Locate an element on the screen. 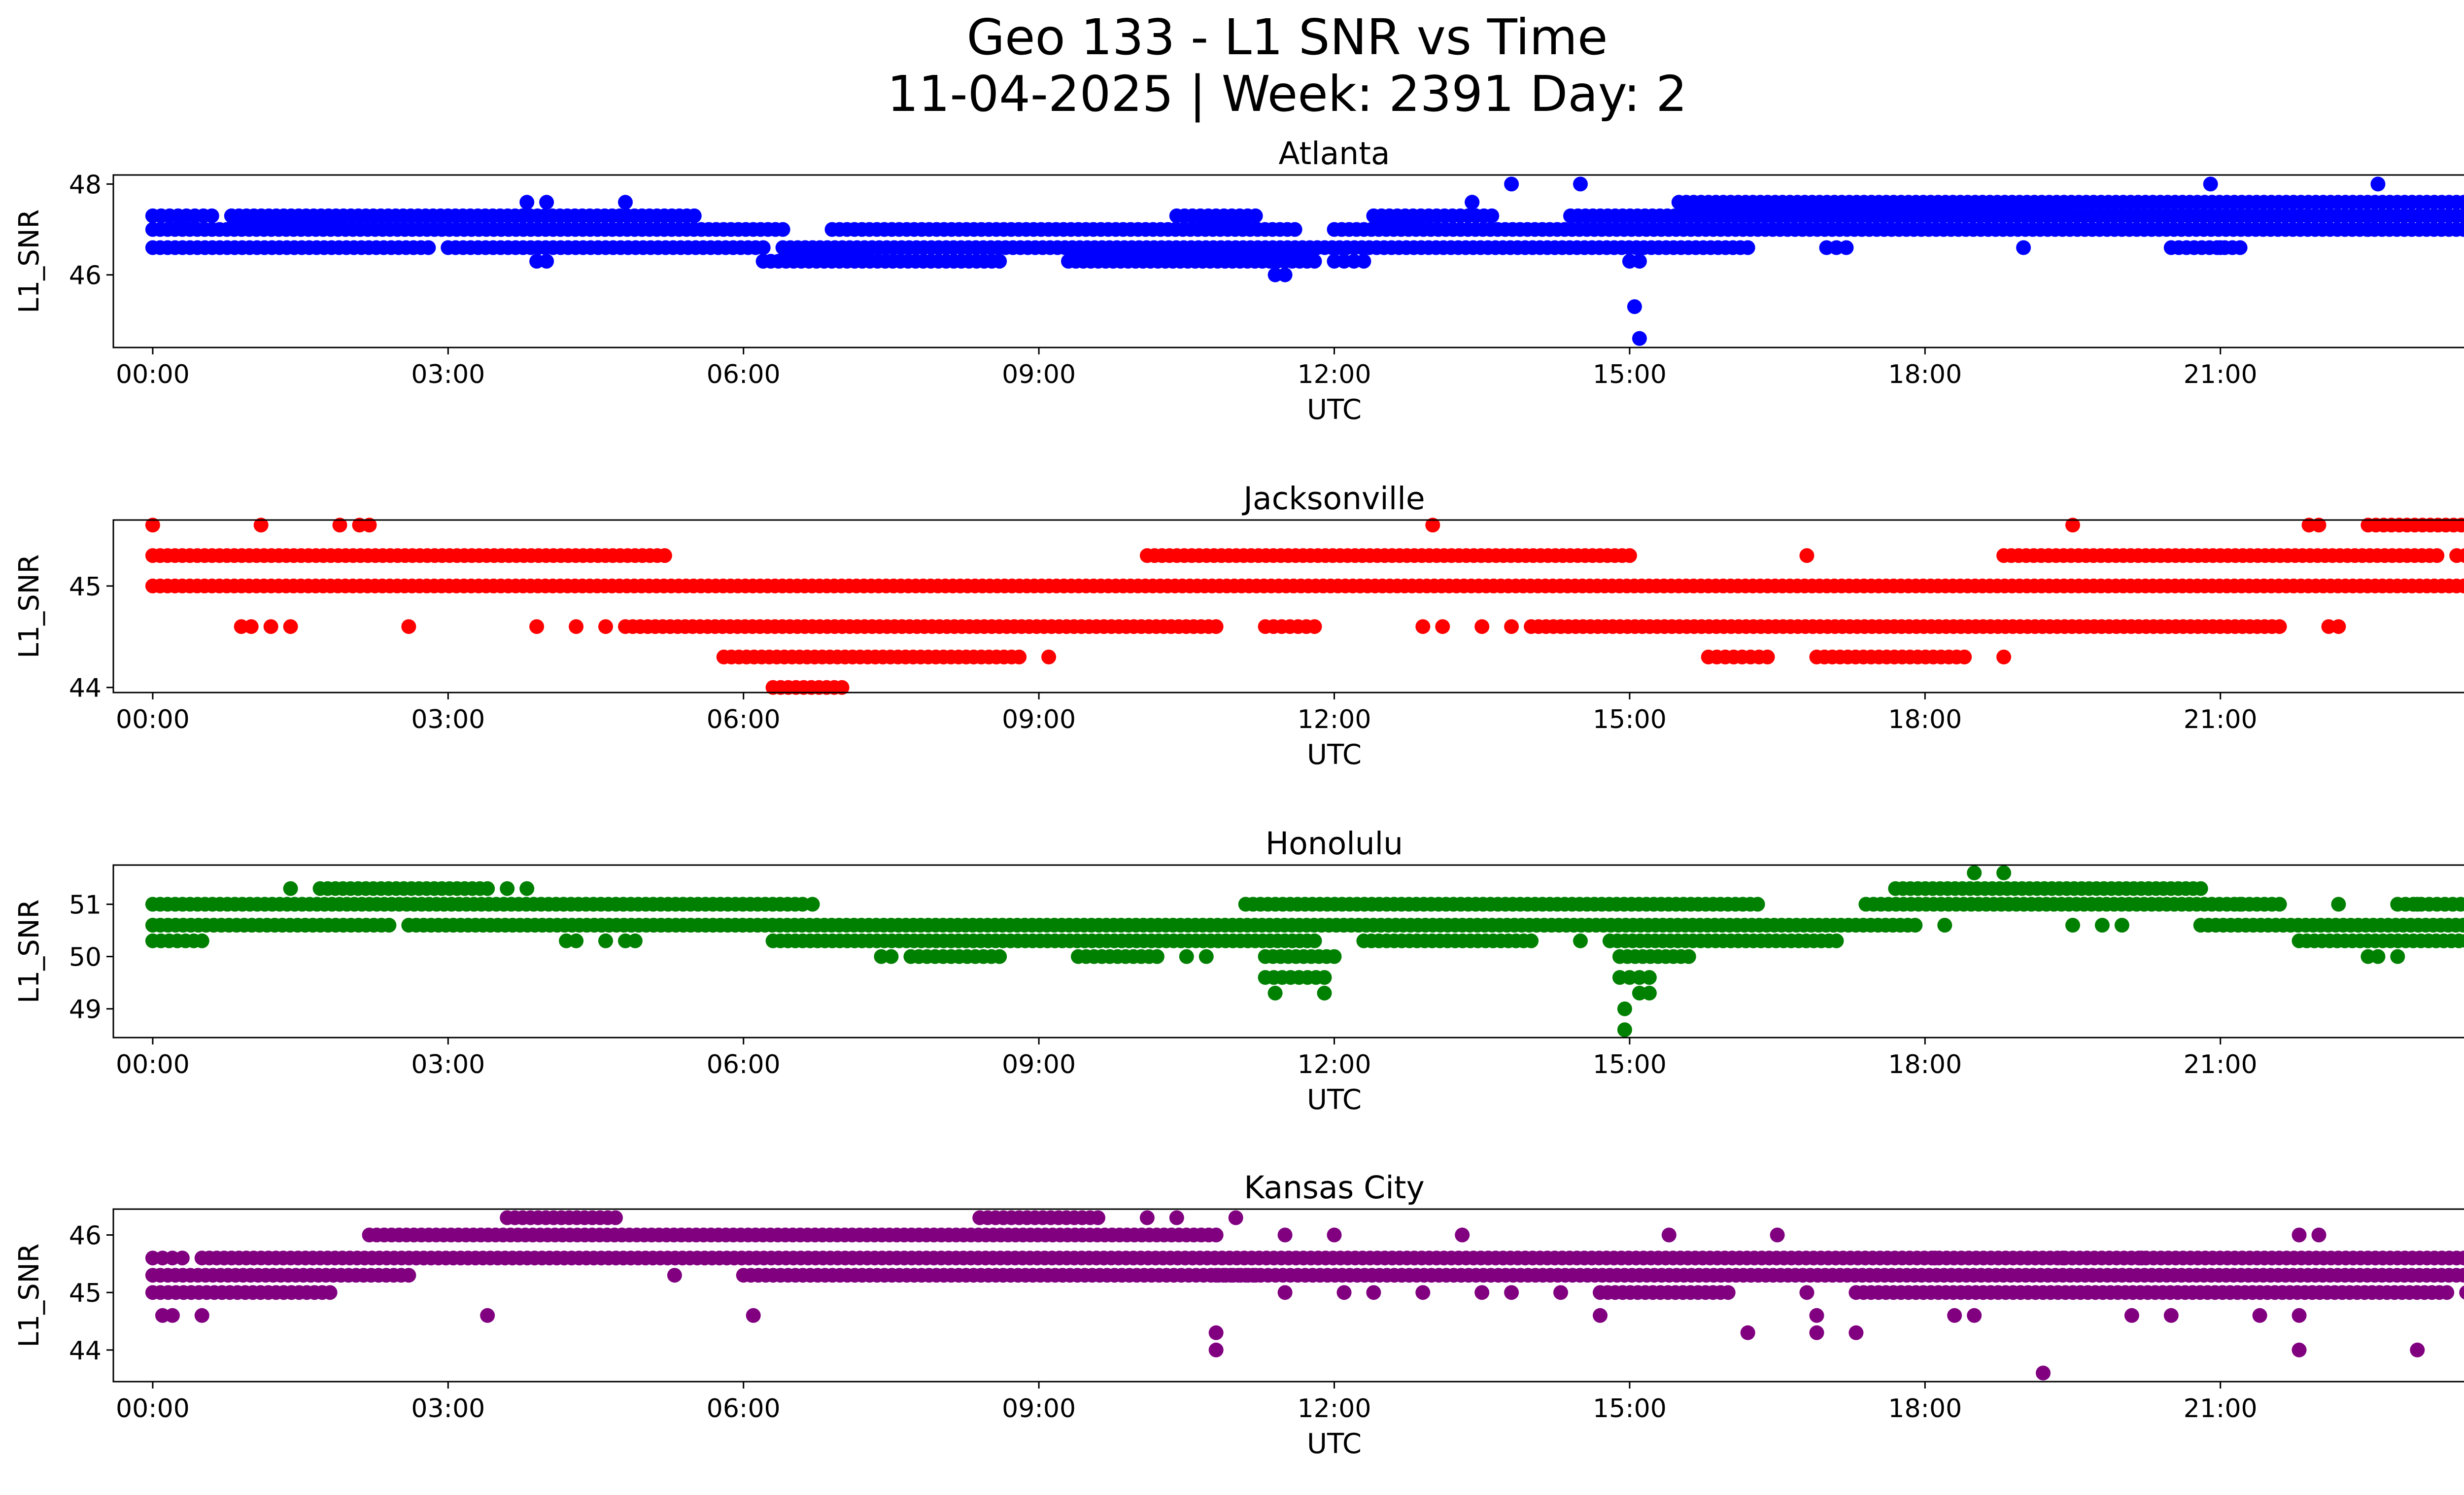  y-tick-label: 45 is located at coordinates (85, 1293).